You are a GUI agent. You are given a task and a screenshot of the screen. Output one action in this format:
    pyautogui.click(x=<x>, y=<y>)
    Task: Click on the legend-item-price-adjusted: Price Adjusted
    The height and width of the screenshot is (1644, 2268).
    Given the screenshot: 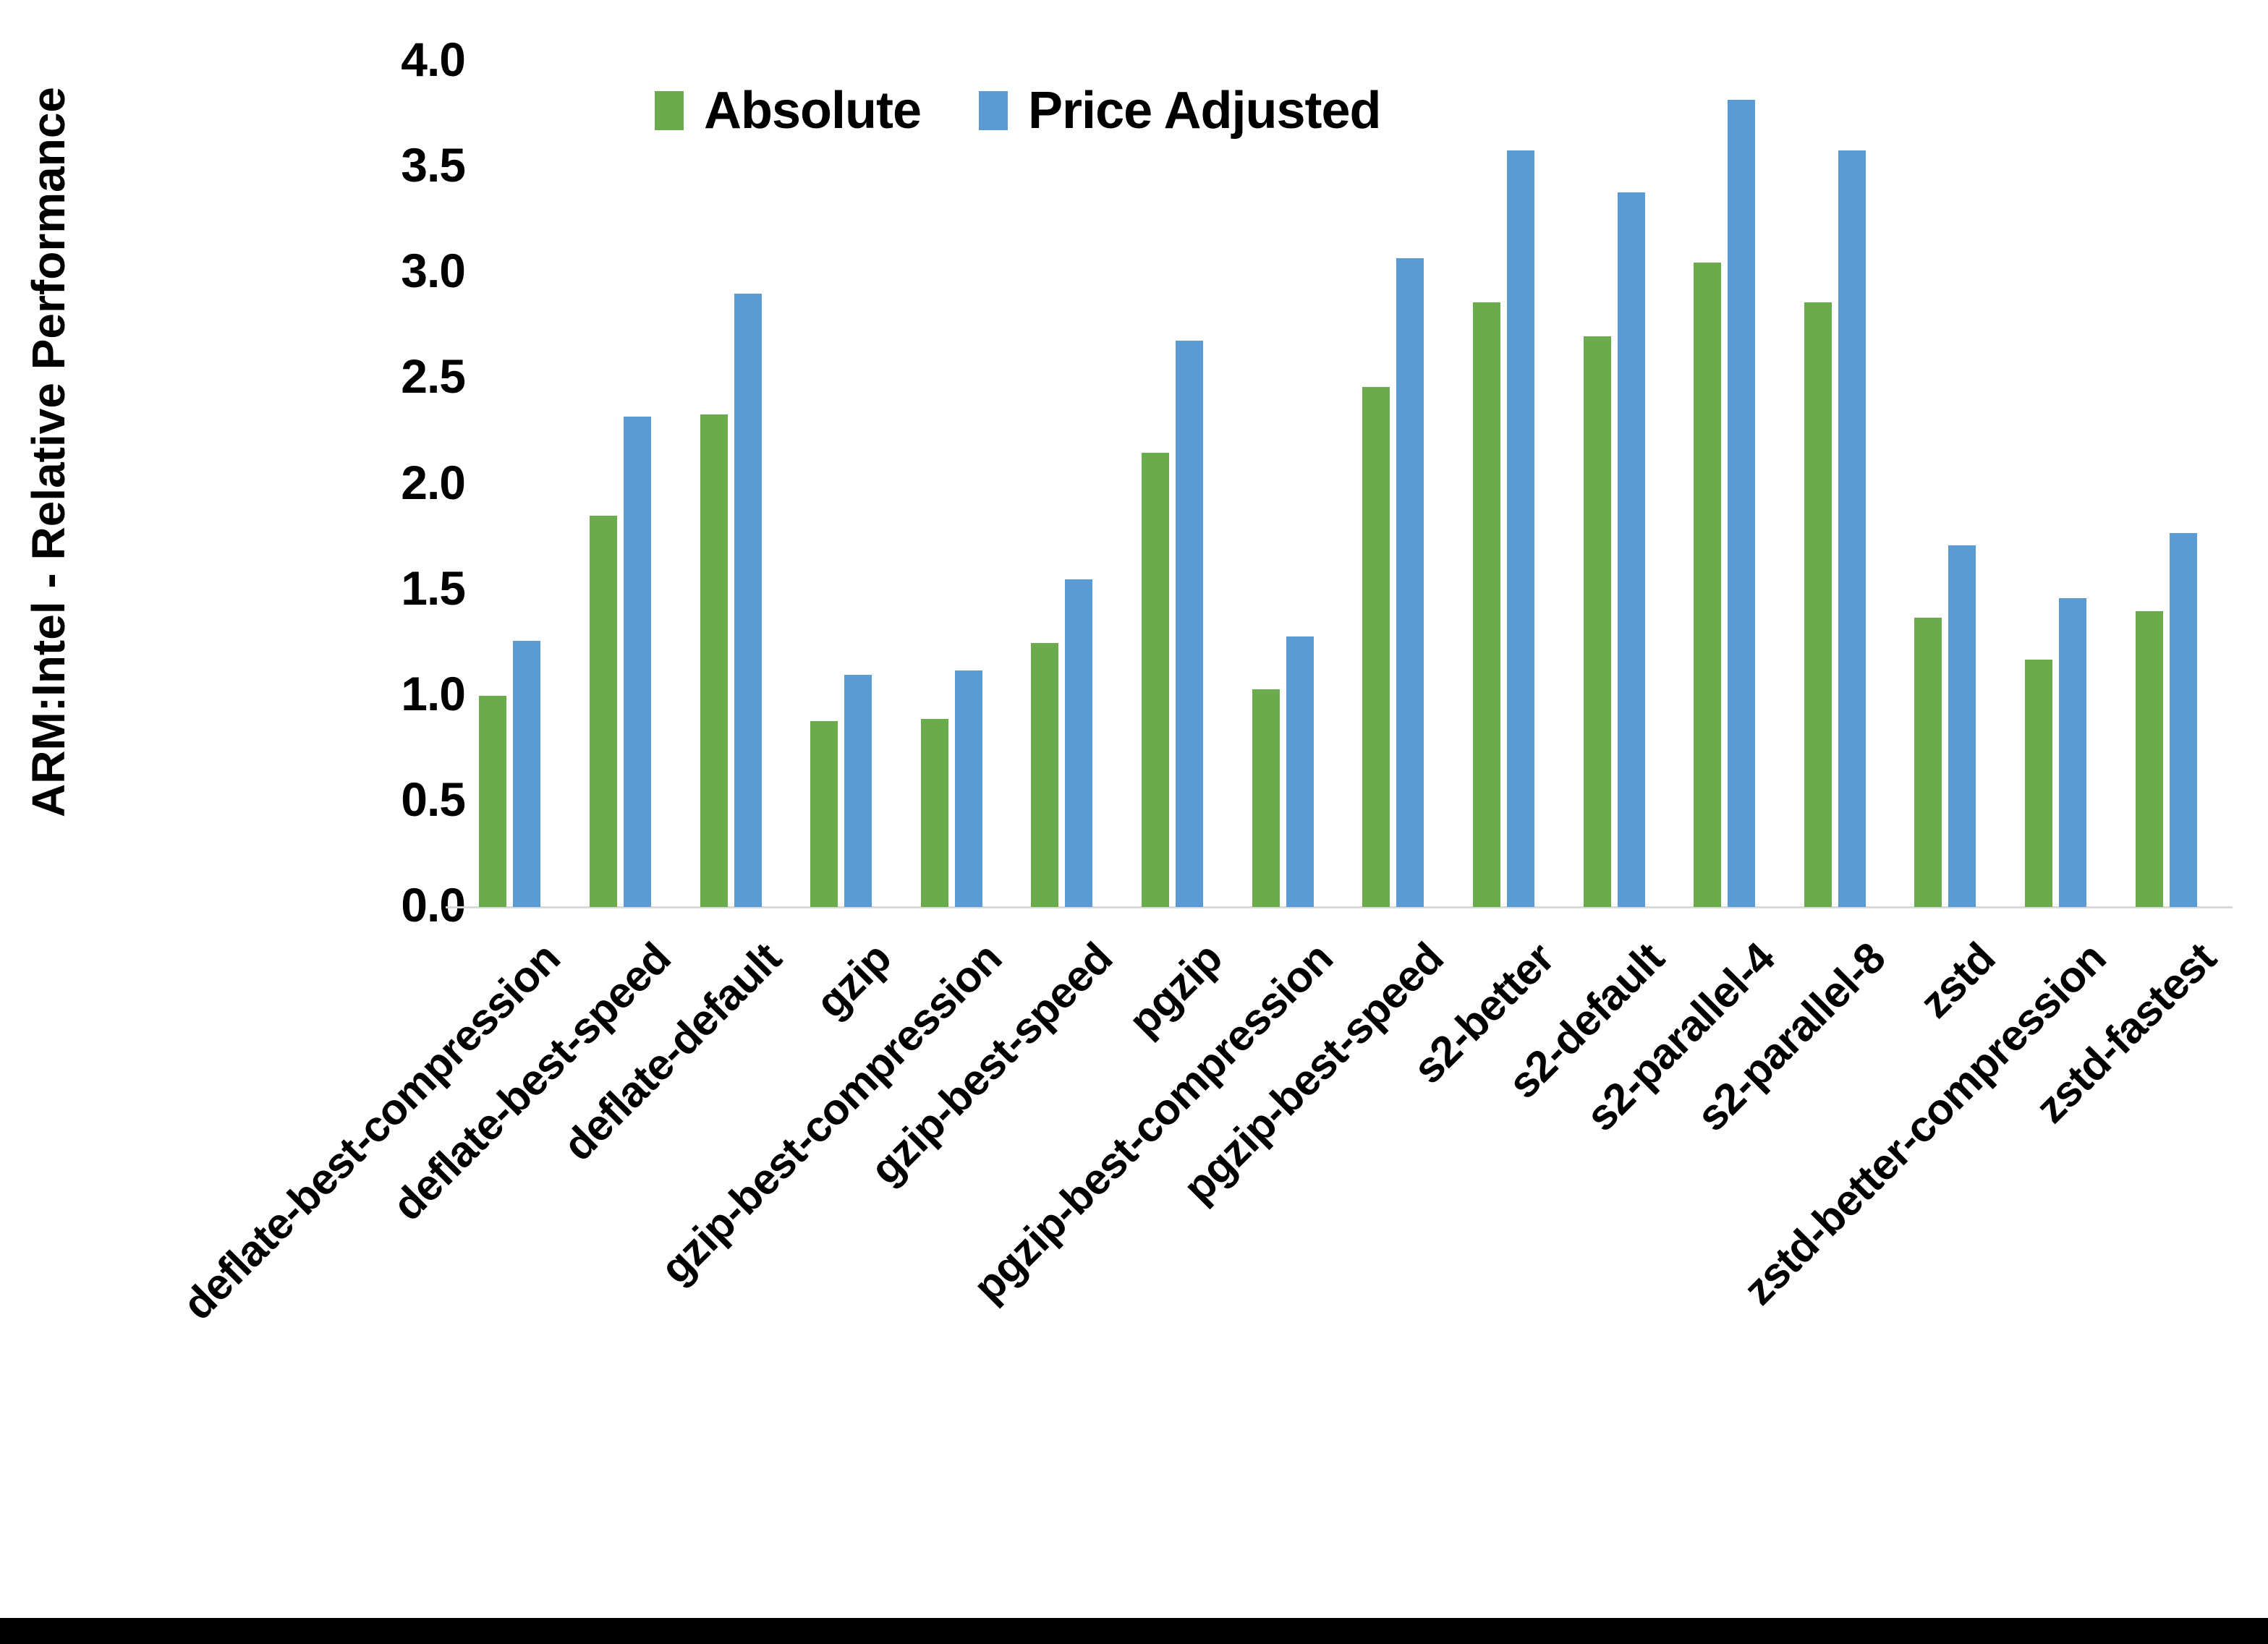 What is the action you would take?
    pyautogui.click(x=1180, y=110)
    